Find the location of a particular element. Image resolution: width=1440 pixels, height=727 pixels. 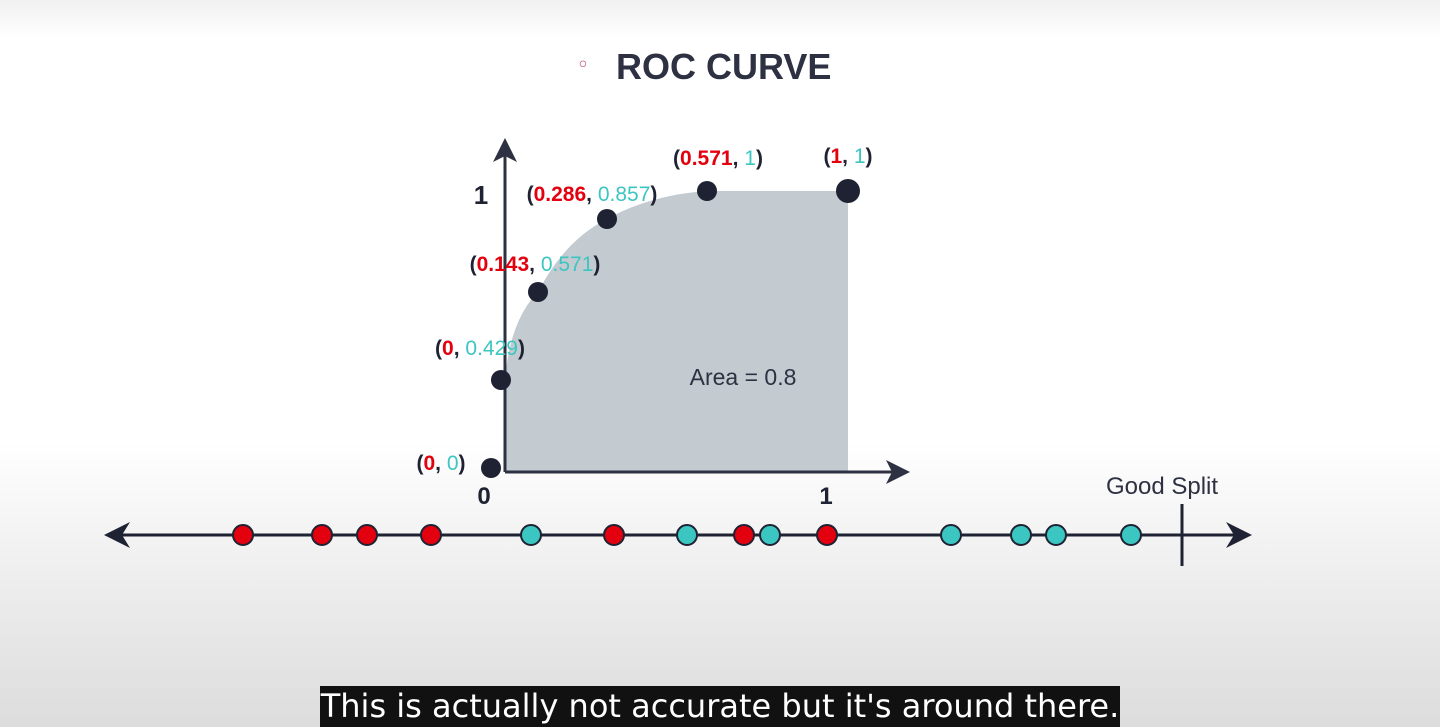

number-line-left-arrow is located at coordinates (117, 535).